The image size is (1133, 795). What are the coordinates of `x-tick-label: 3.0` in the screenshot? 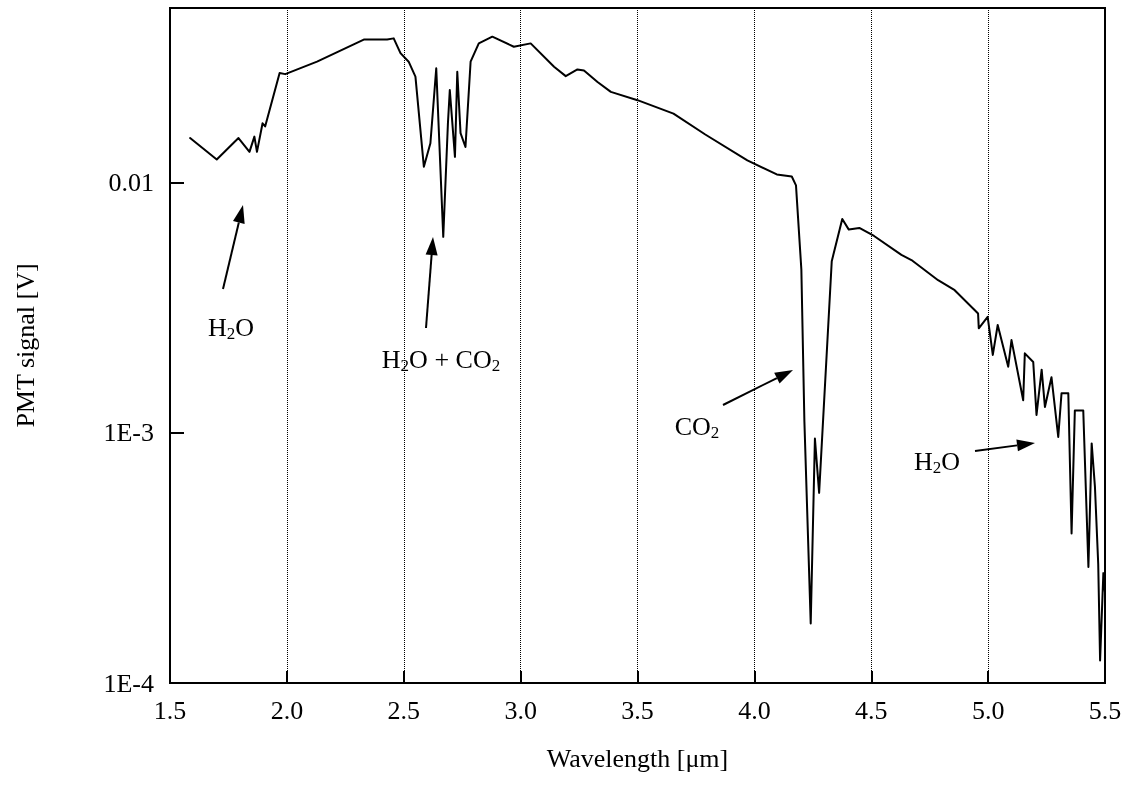 It's located at (520, 710).